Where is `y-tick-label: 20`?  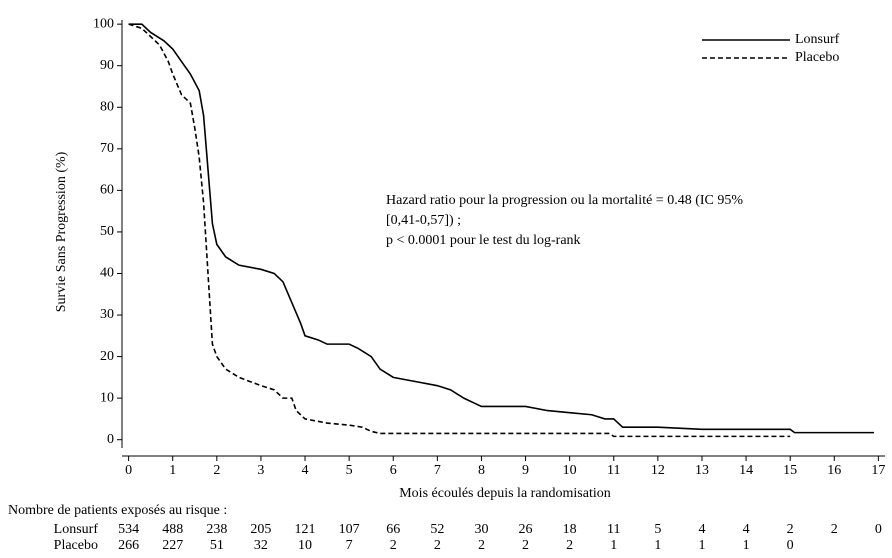
y-tick-label: 20 is located at coordinates (107, 356).